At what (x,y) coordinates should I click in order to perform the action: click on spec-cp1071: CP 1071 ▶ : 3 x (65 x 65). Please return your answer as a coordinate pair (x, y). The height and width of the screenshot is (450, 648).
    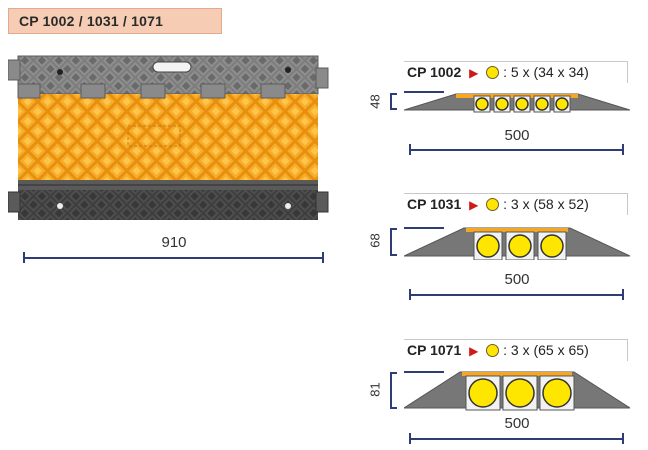
    Looking at the image, I should click on (516, 350).